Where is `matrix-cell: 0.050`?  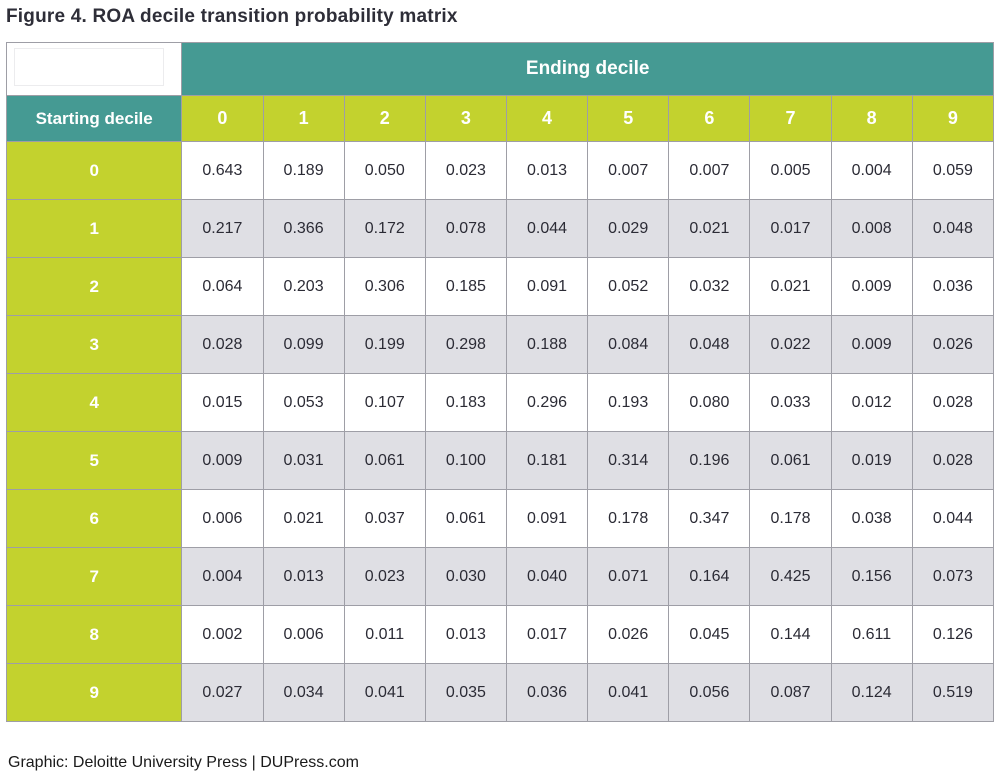 matrix-cell: 0.050 is located at coordinates (384, 170).